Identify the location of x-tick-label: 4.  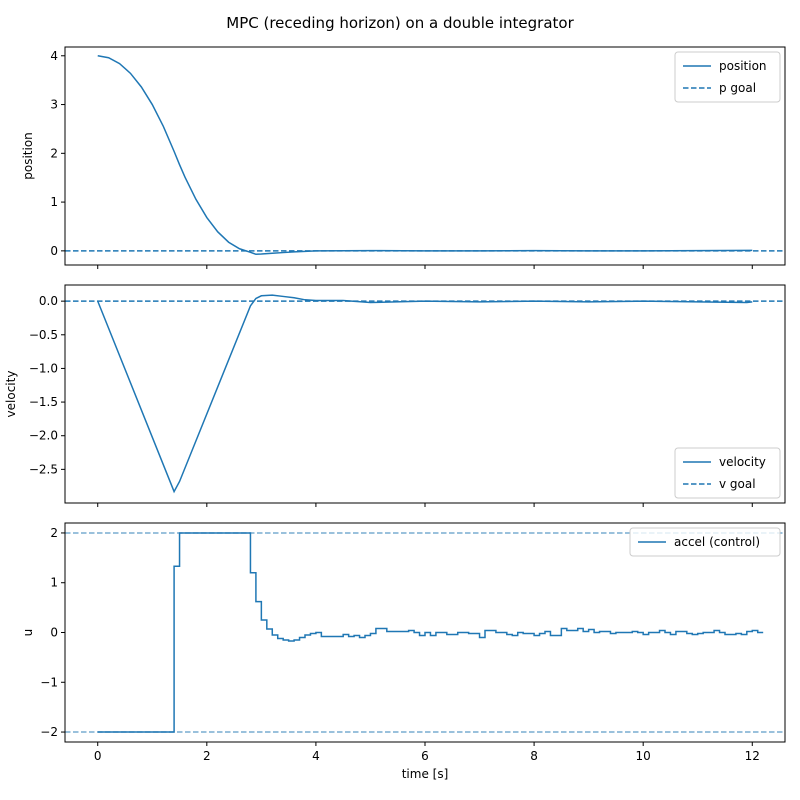
(316, 756).